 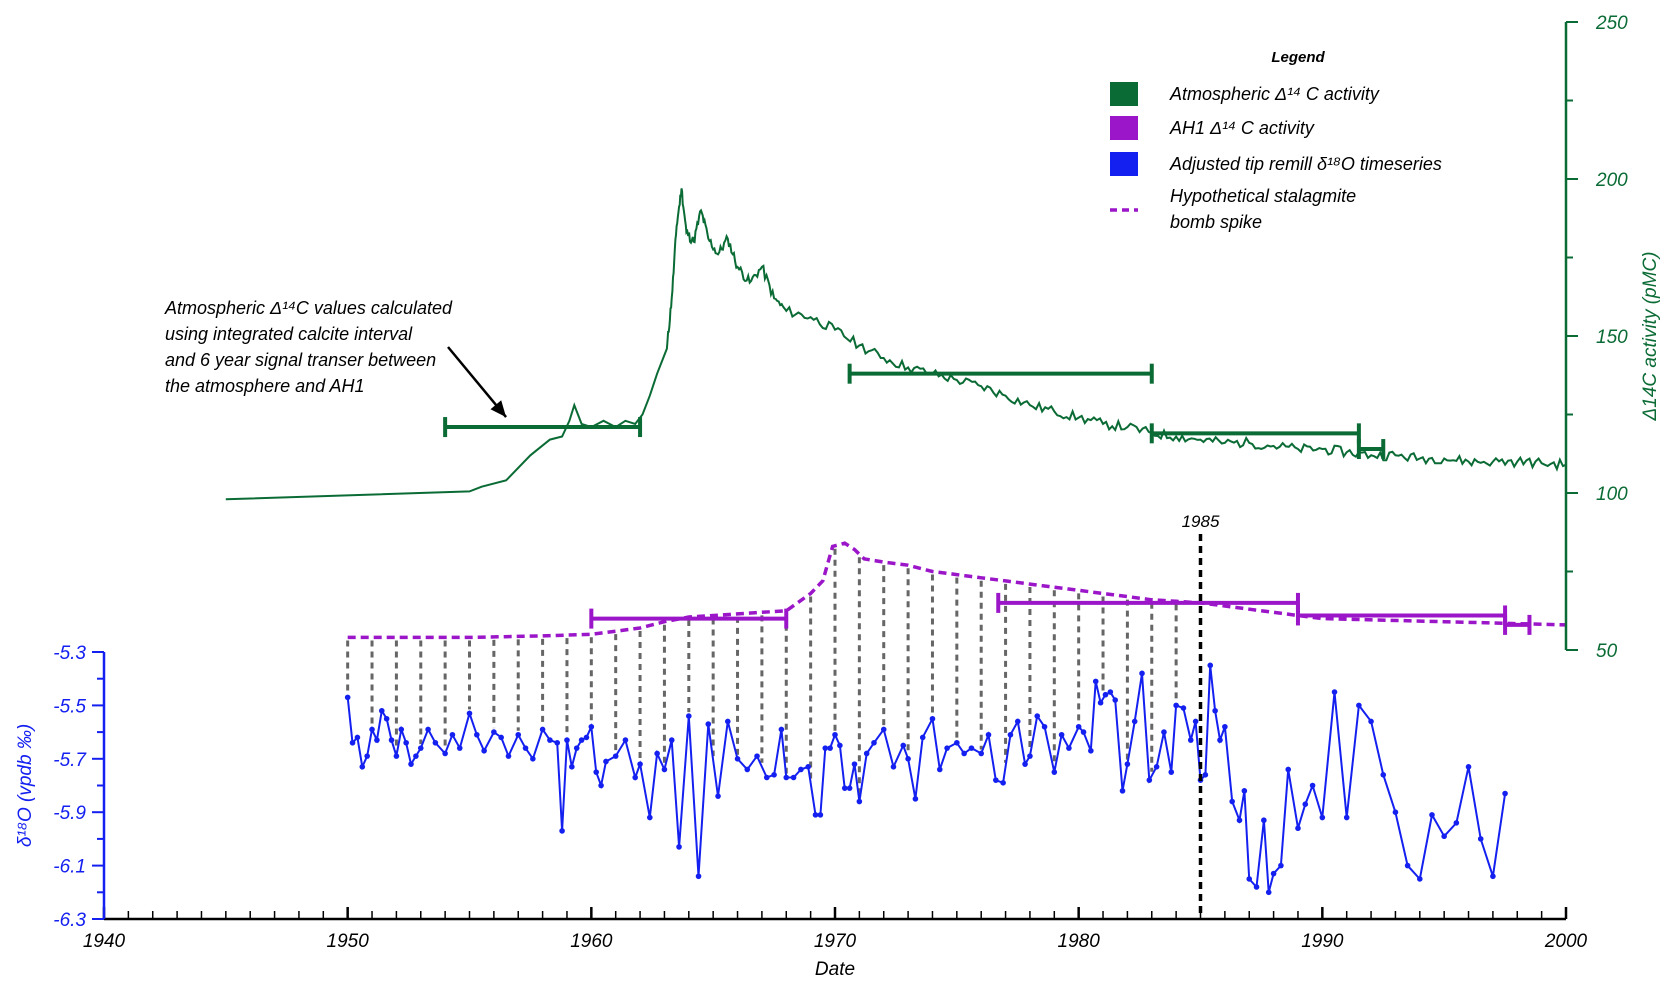 What do you see at coordinates (1305, 164) in the screenshot?
I see `legend-label: Adjusted tip remill δ¹⁸O timeseries` at bounding box center [1305, 164].